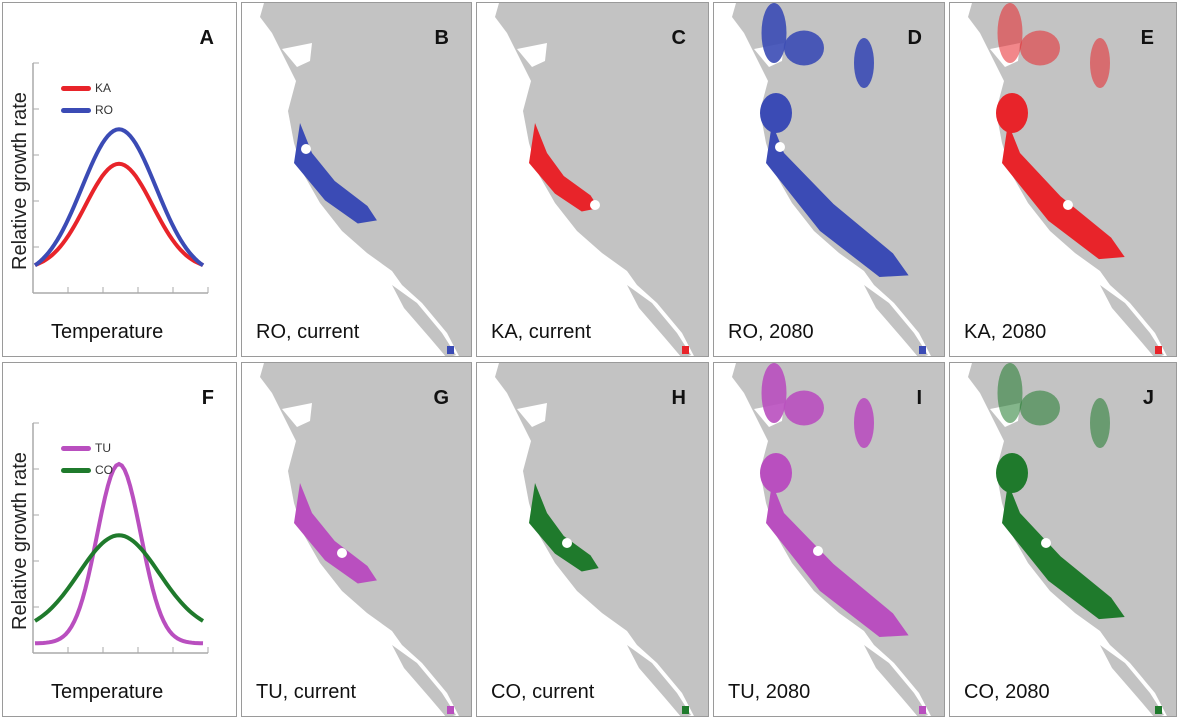 The height and width of the screenshot is (718, 1179). I want to click on panel: KA, 2080 E, so click(1063, 179).